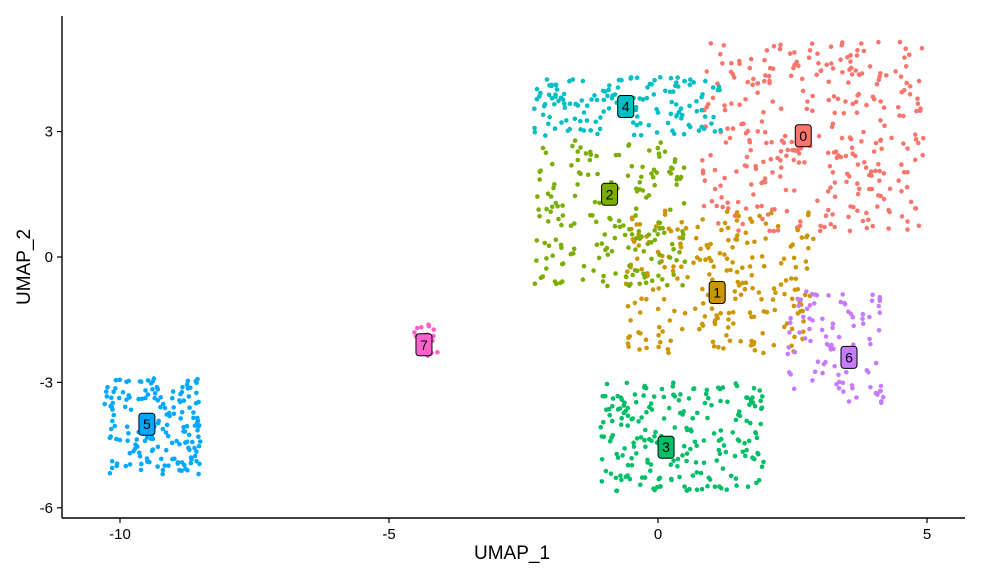 Image resolution: width=981 pixels, height=580 pixels. Describe the element at coordinates (24, 267) in the screenshot. I see `y-axis-title: UMAP_2` at that location.